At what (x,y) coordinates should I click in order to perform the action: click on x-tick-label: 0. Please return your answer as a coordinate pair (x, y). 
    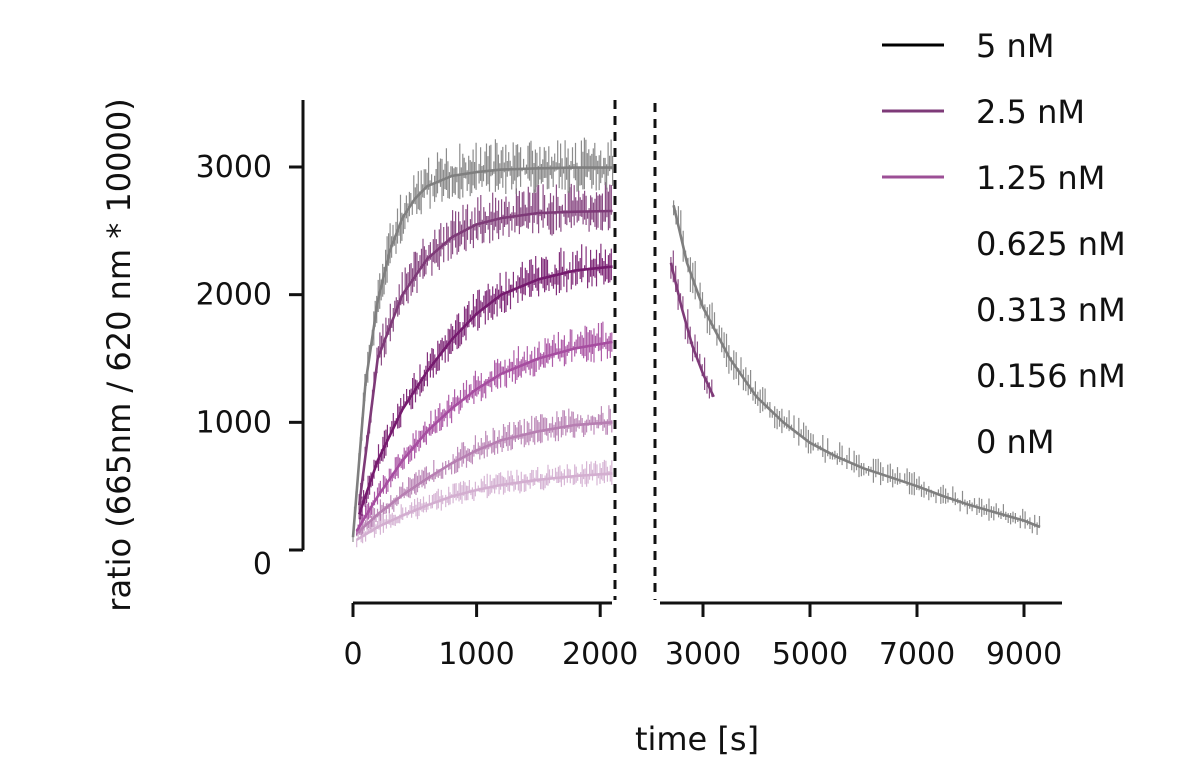
    Looking at the image, I should click on (352, 654).